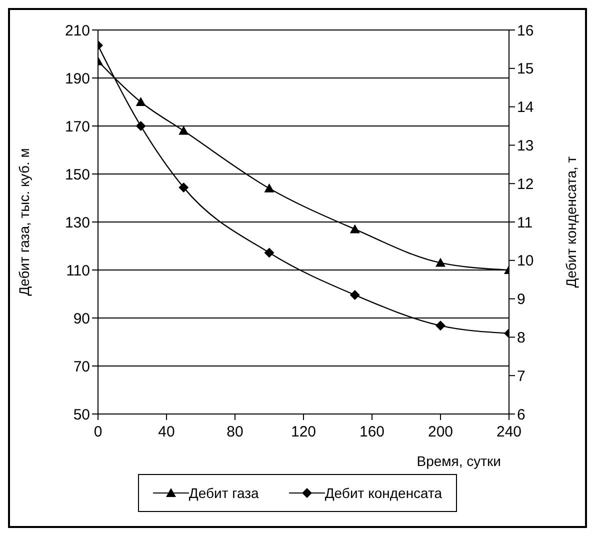 Image resolution: width=595 pixels, height=536 pixels. Describe the element at coordinates (77, 79) in the screenshot. I see `y-tick-label: 190` at that location.